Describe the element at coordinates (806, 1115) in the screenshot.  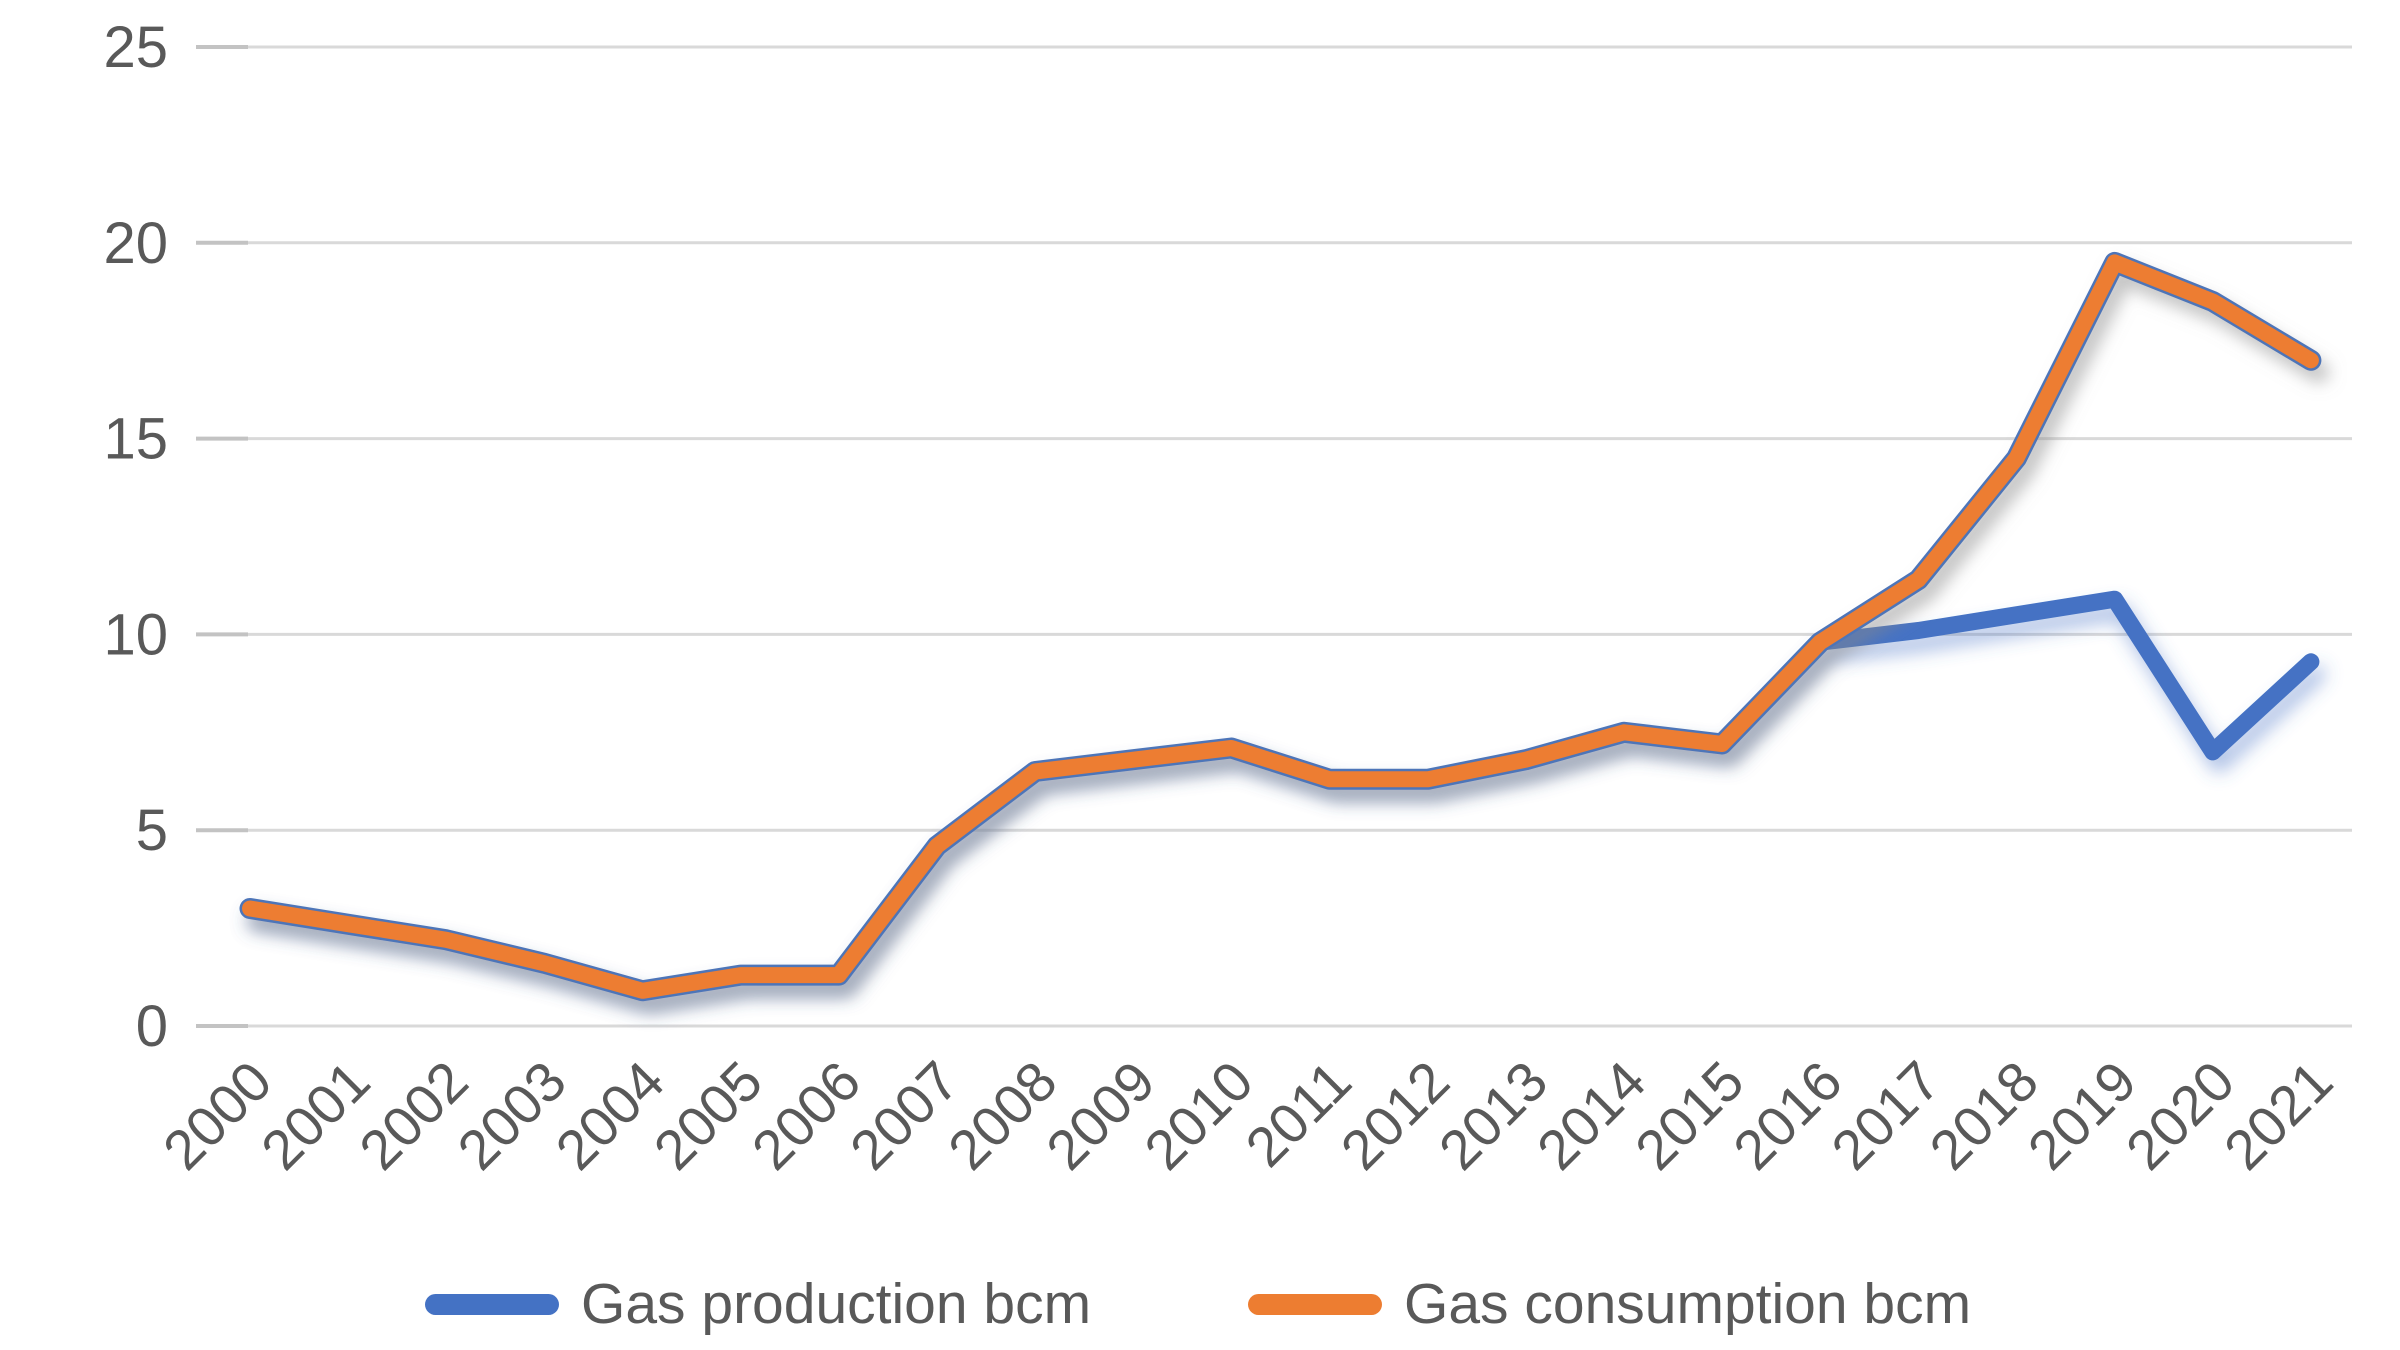
I see `x-tick-label: 2006` at that location.